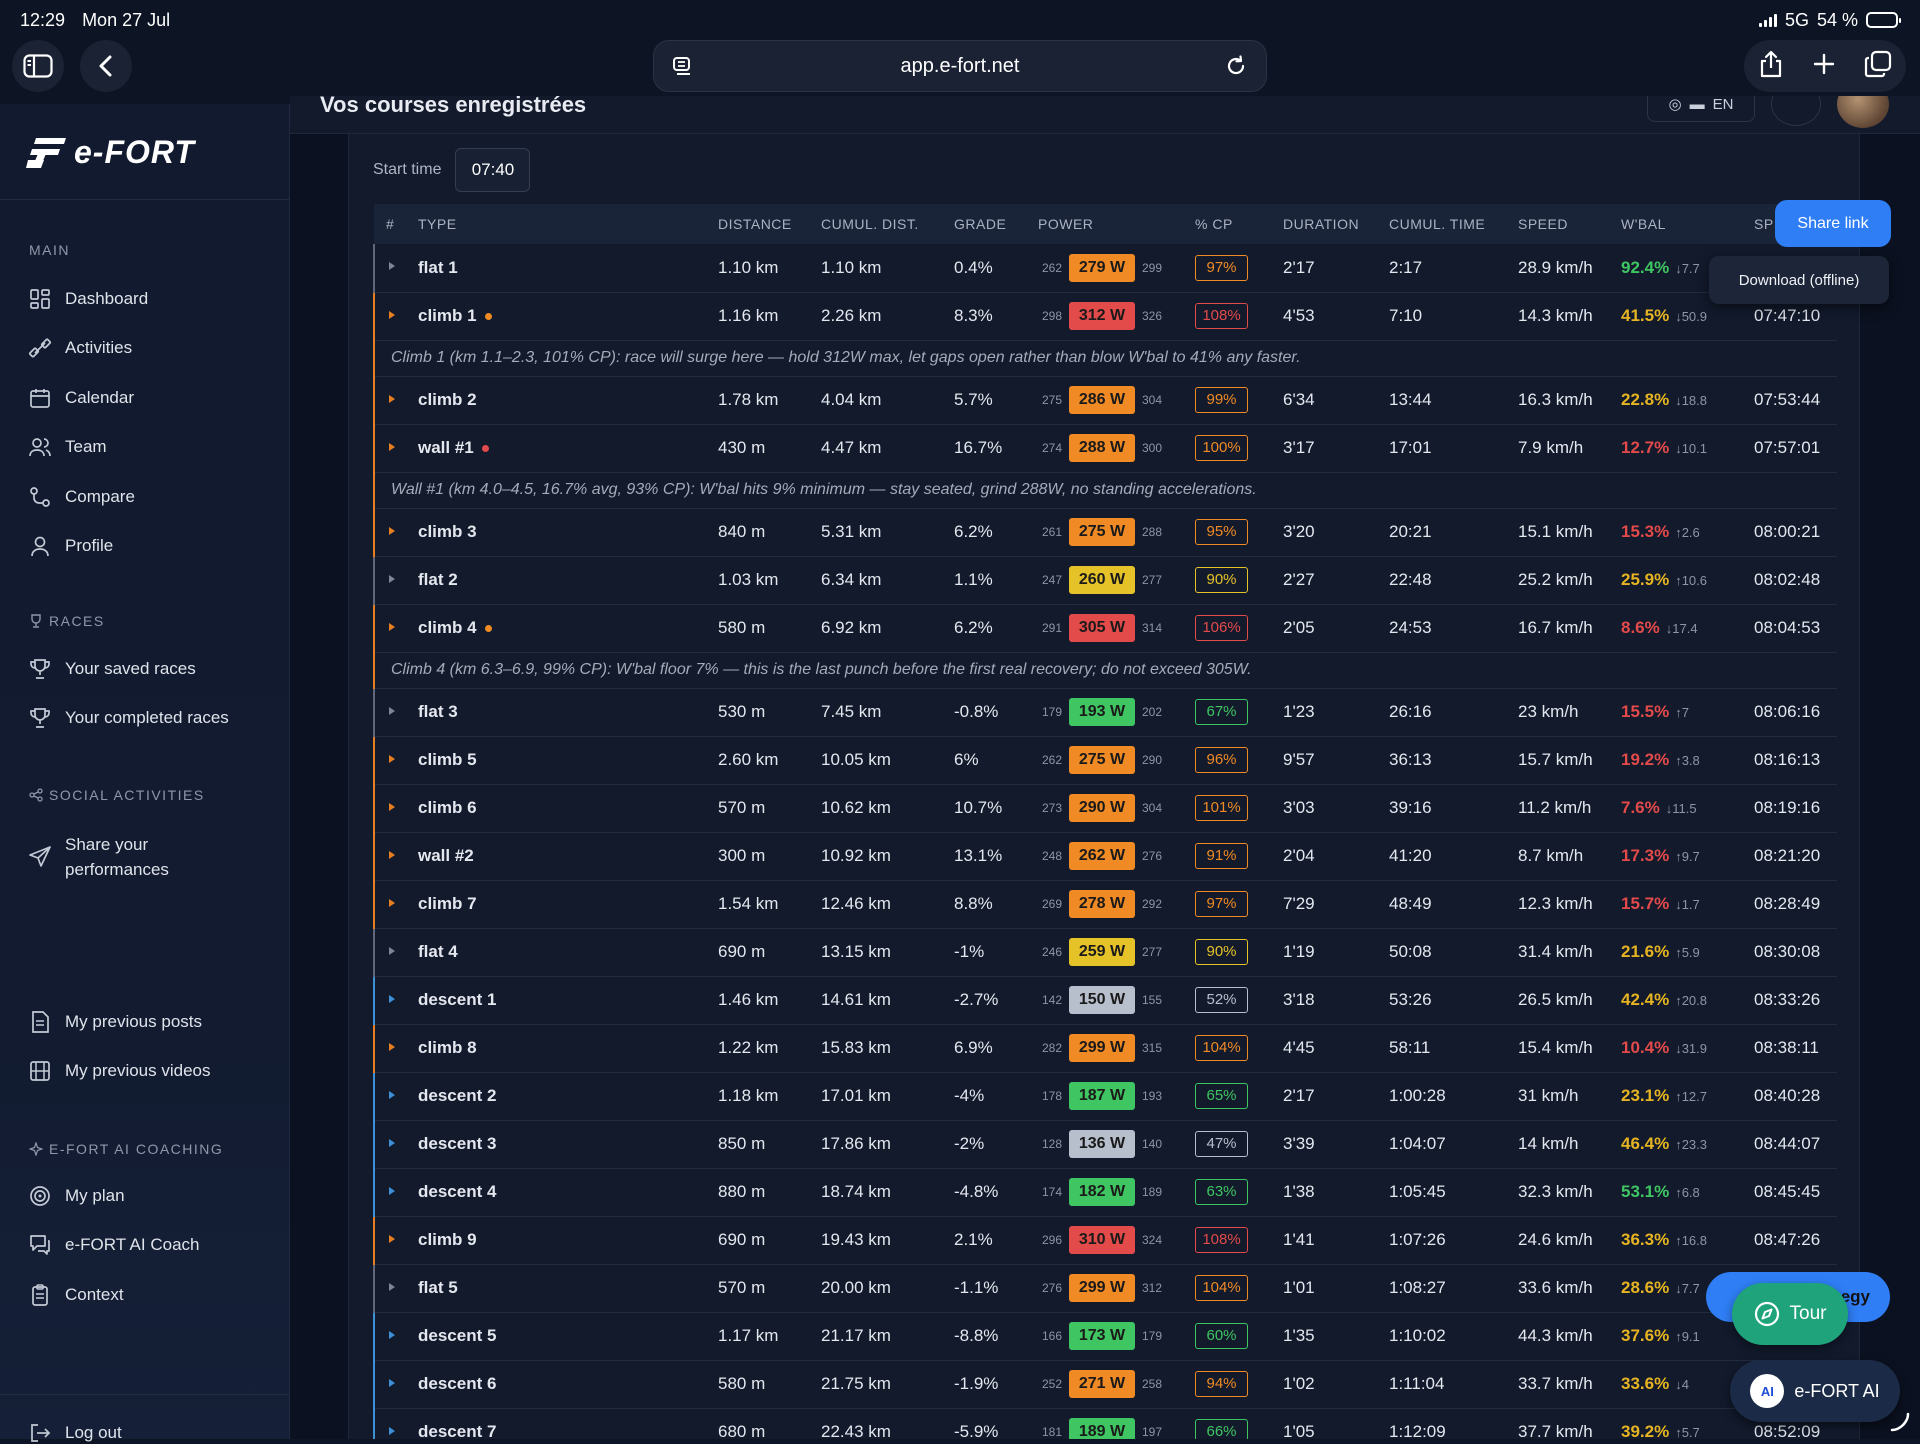 This screenshot has height=1444, width=1920. Describe the element at coordinates (129, 718) in the screenshot. I see `sidebar-item-completed-races: Your completed races` at that location.